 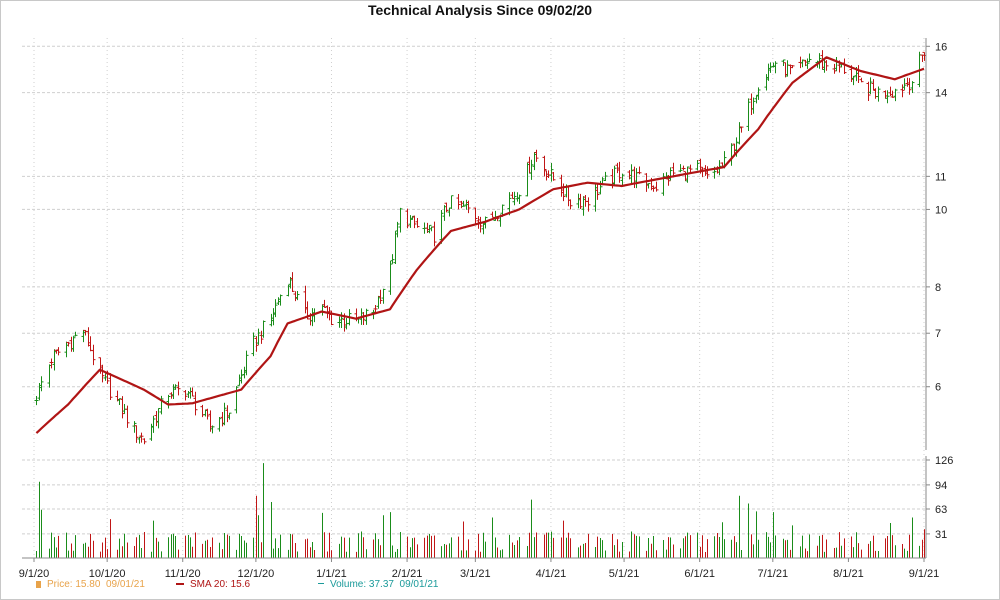 I want to click on volume-tick-label: 126, so click(x=944, y=461).